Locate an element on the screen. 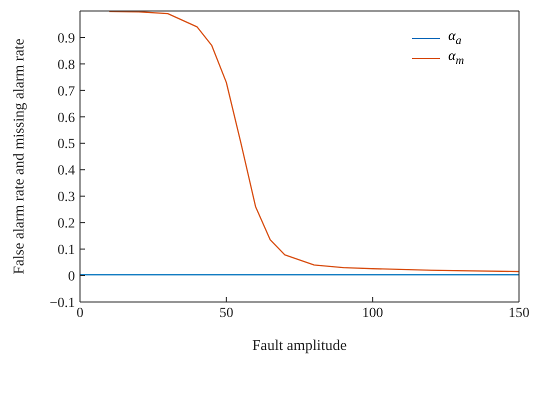 This screenshot has height=414, width=538. y-tick-label: 0 is located at coordinates (71, 277).